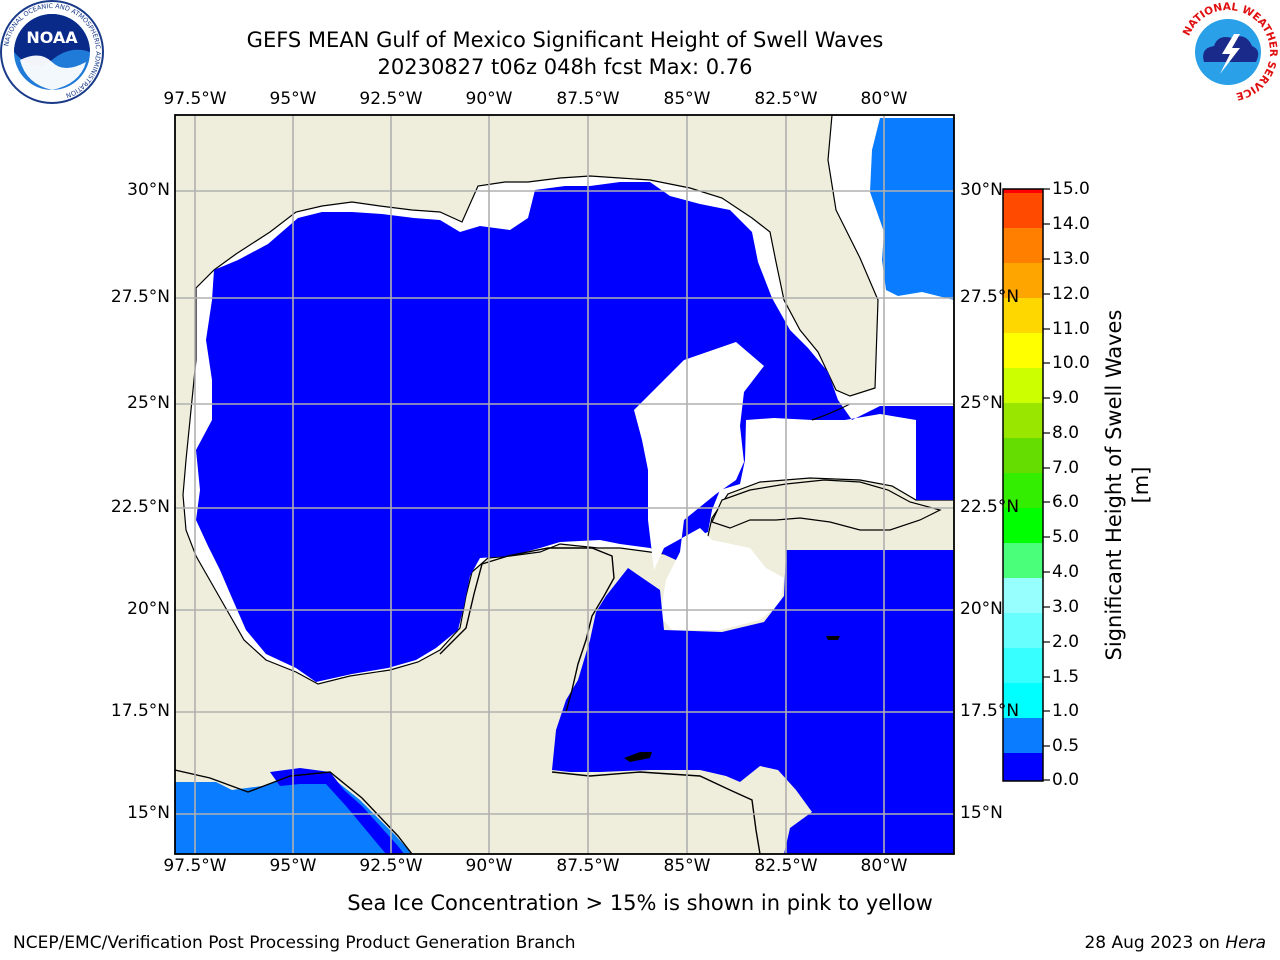 This screenshot has height=960, width=1280. Describe the element at coordinates (1071, 224) in the screenshot. I see `colorbar-tick-label: 14.0` at that location.